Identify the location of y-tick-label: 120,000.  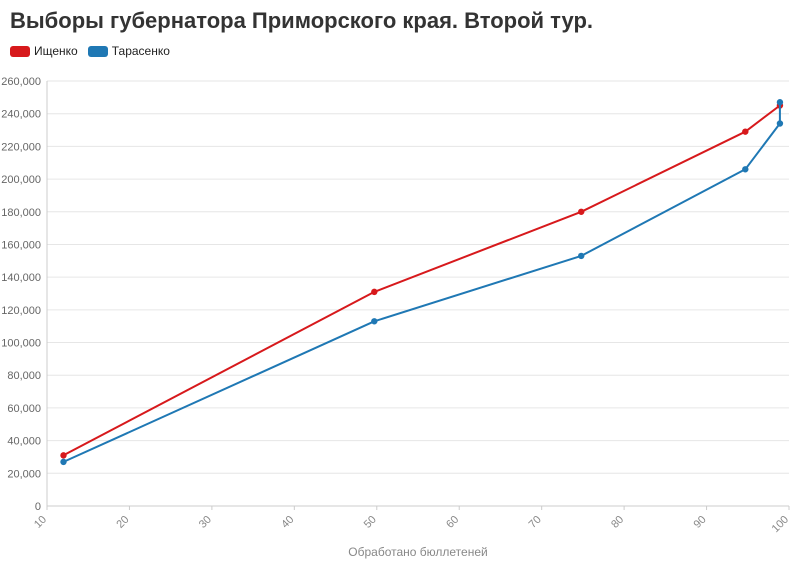
(21, 311).